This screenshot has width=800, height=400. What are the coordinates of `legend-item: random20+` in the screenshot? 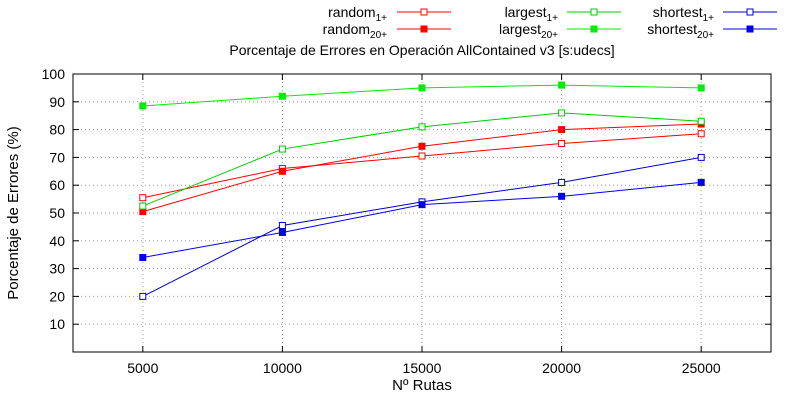 It's located at (387, 31).